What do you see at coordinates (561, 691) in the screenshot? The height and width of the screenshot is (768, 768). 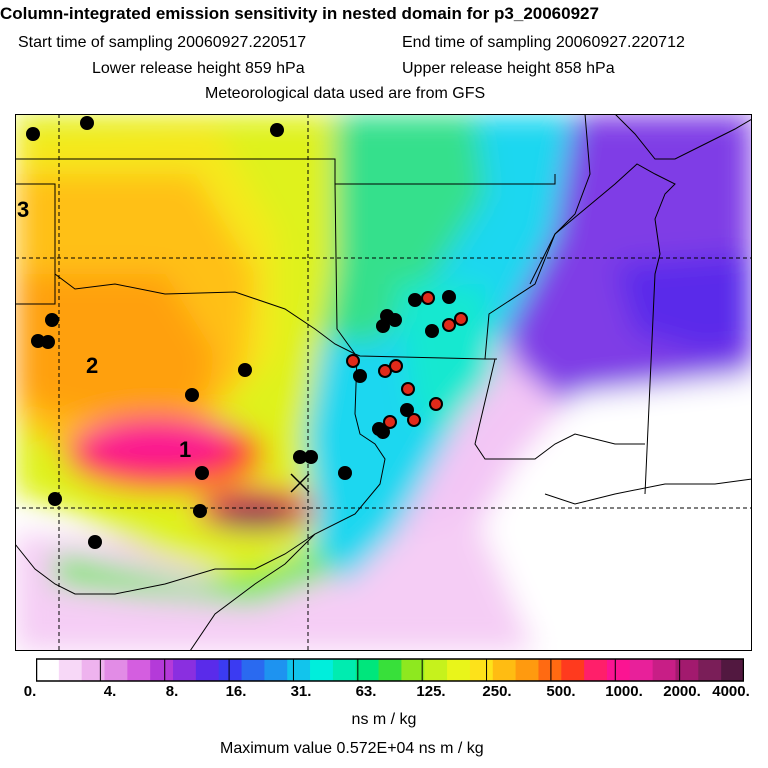 I see `colorbar-tick-label: 500.` at bounding box center [561, 691].